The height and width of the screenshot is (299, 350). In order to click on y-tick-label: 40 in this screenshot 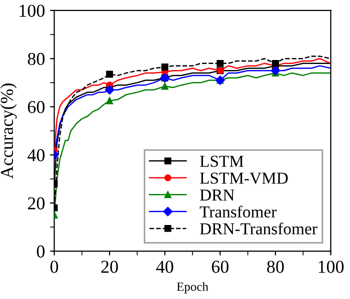, I will do `click(36, 155)`.